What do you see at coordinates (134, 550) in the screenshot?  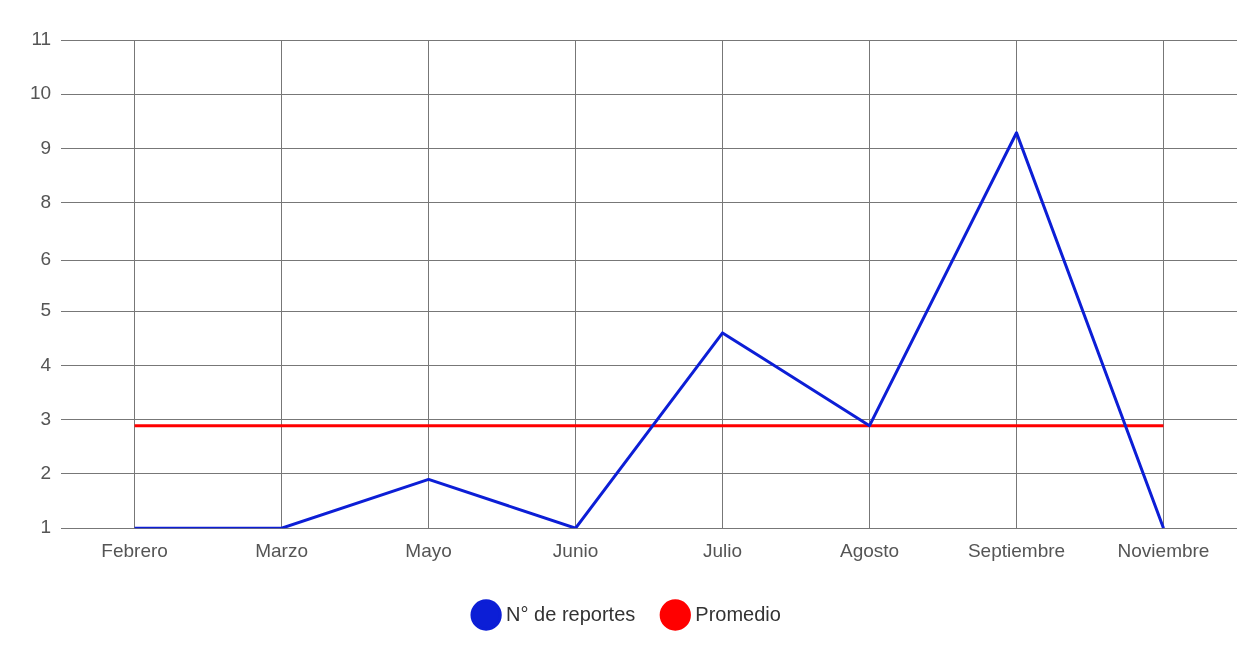 I see `x-tick-label: Febrero` at bounding box center [134, 550].